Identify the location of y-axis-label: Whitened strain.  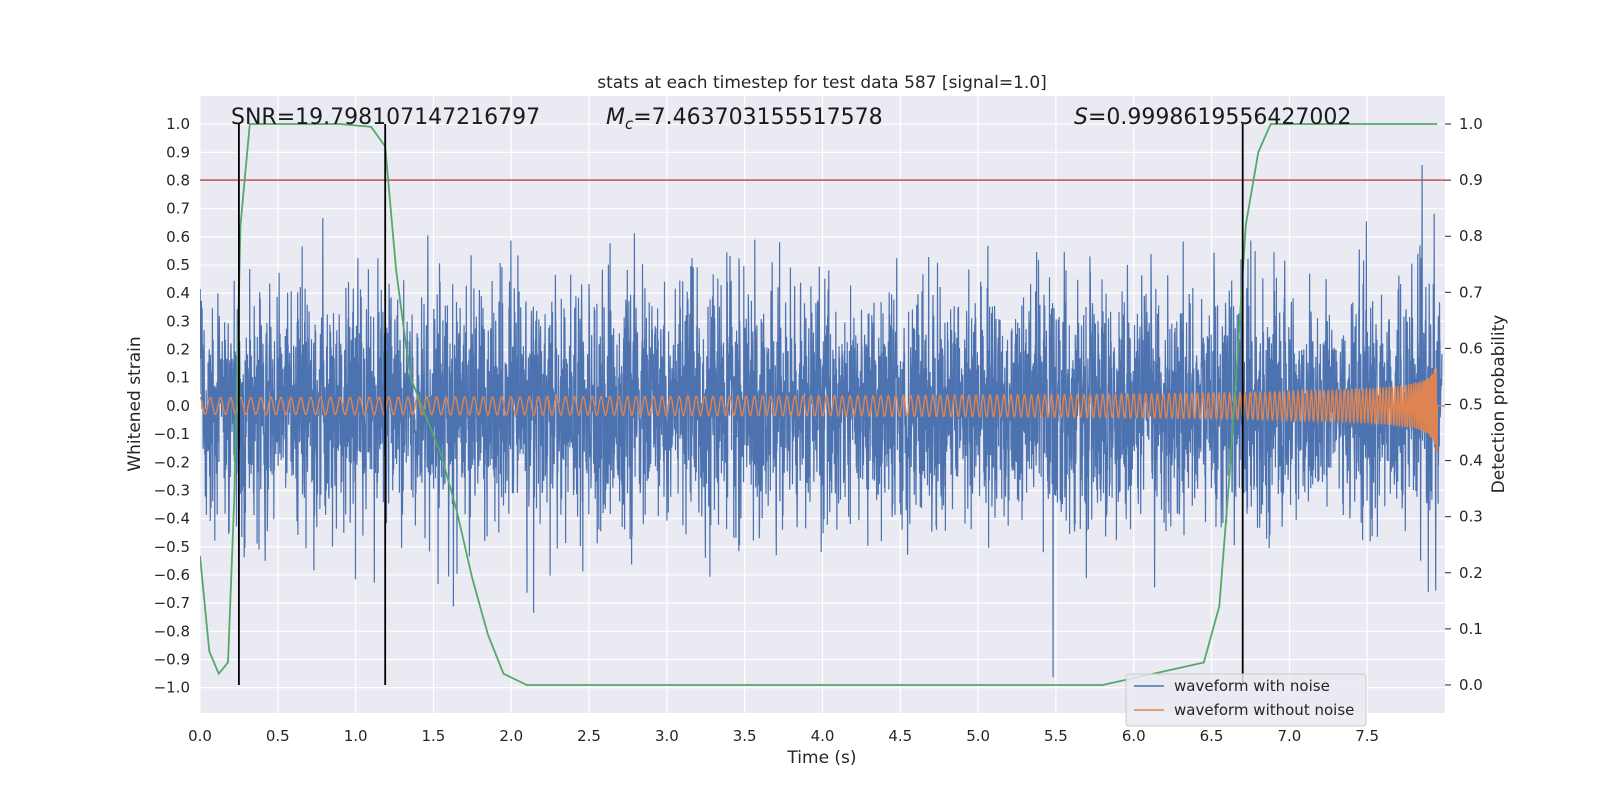
(135, 403).